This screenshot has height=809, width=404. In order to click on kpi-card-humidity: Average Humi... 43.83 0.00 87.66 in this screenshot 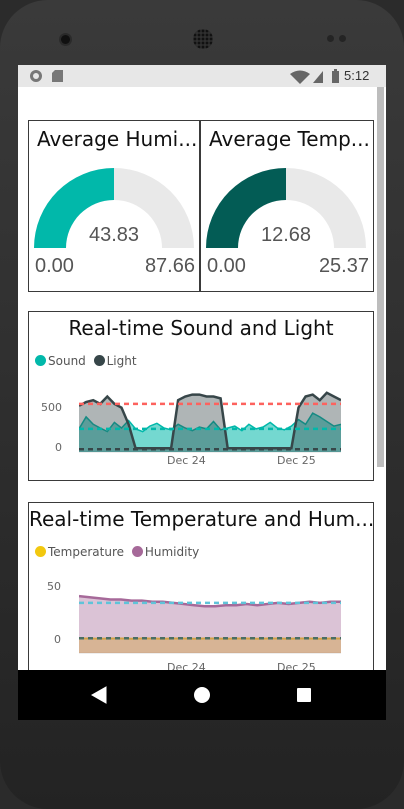, I will do `click(114, 206)`.